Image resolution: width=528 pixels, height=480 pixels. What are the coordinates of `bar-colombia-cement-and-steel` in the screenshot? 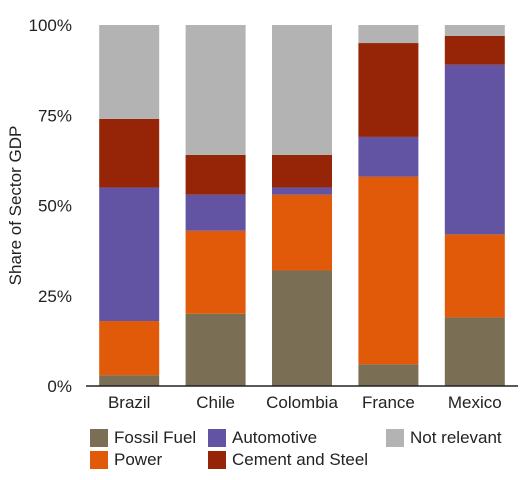 It's located at (302, 171).